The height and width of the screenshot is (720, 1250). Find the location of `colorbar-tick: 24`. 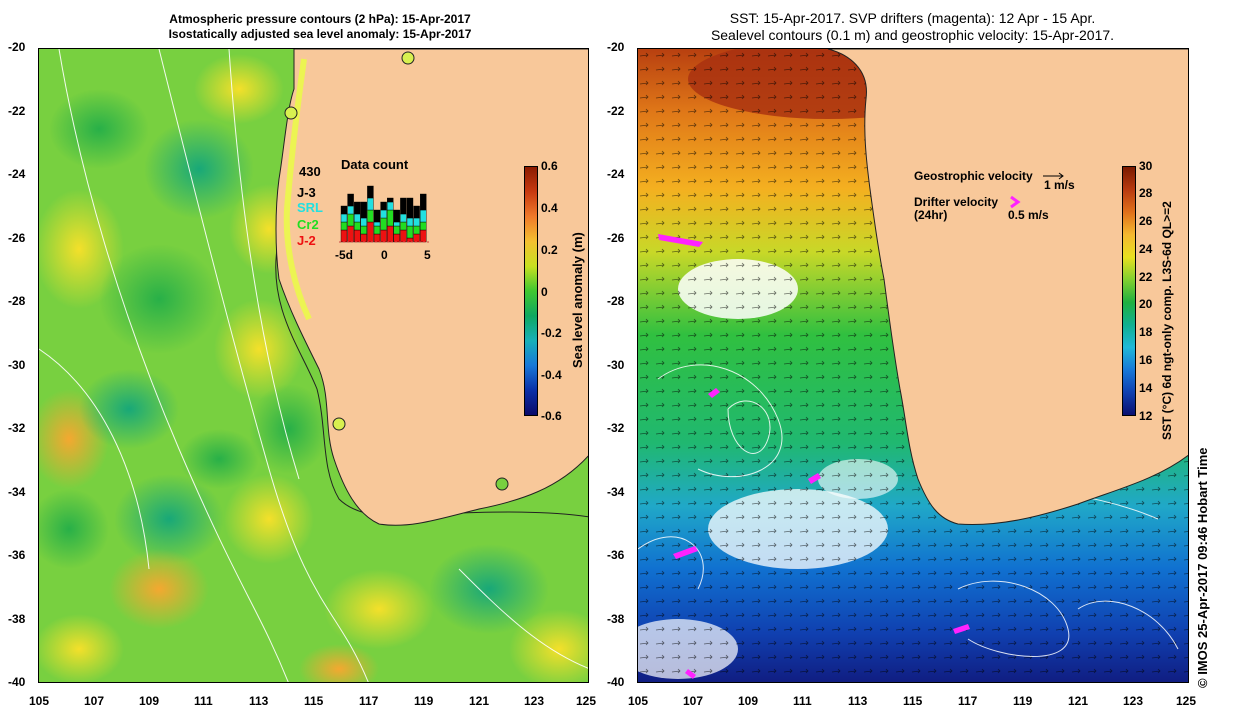

colorbar-tick: 24 is located at coordinates (1146, 249).